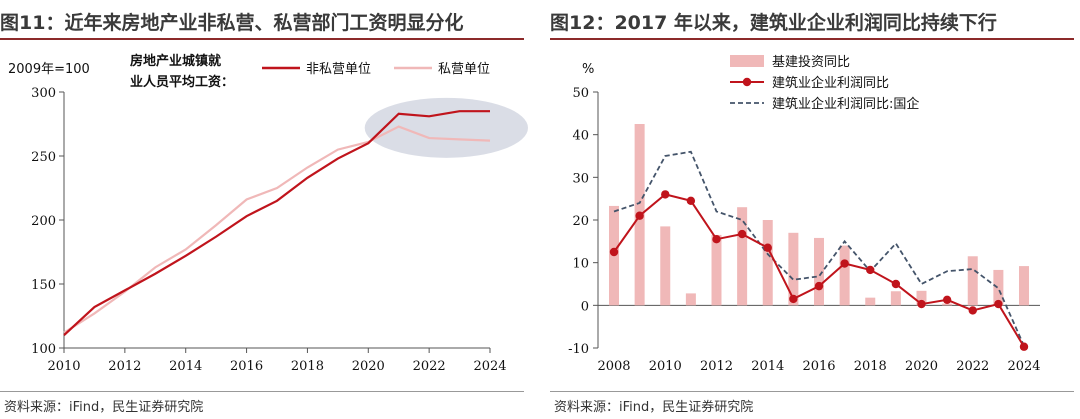 This screenshot has width=1080, height=419. Describe the element at coordinates (1024, 286) in the screenshot. I see `bar-infrastructure-2024` at that location.